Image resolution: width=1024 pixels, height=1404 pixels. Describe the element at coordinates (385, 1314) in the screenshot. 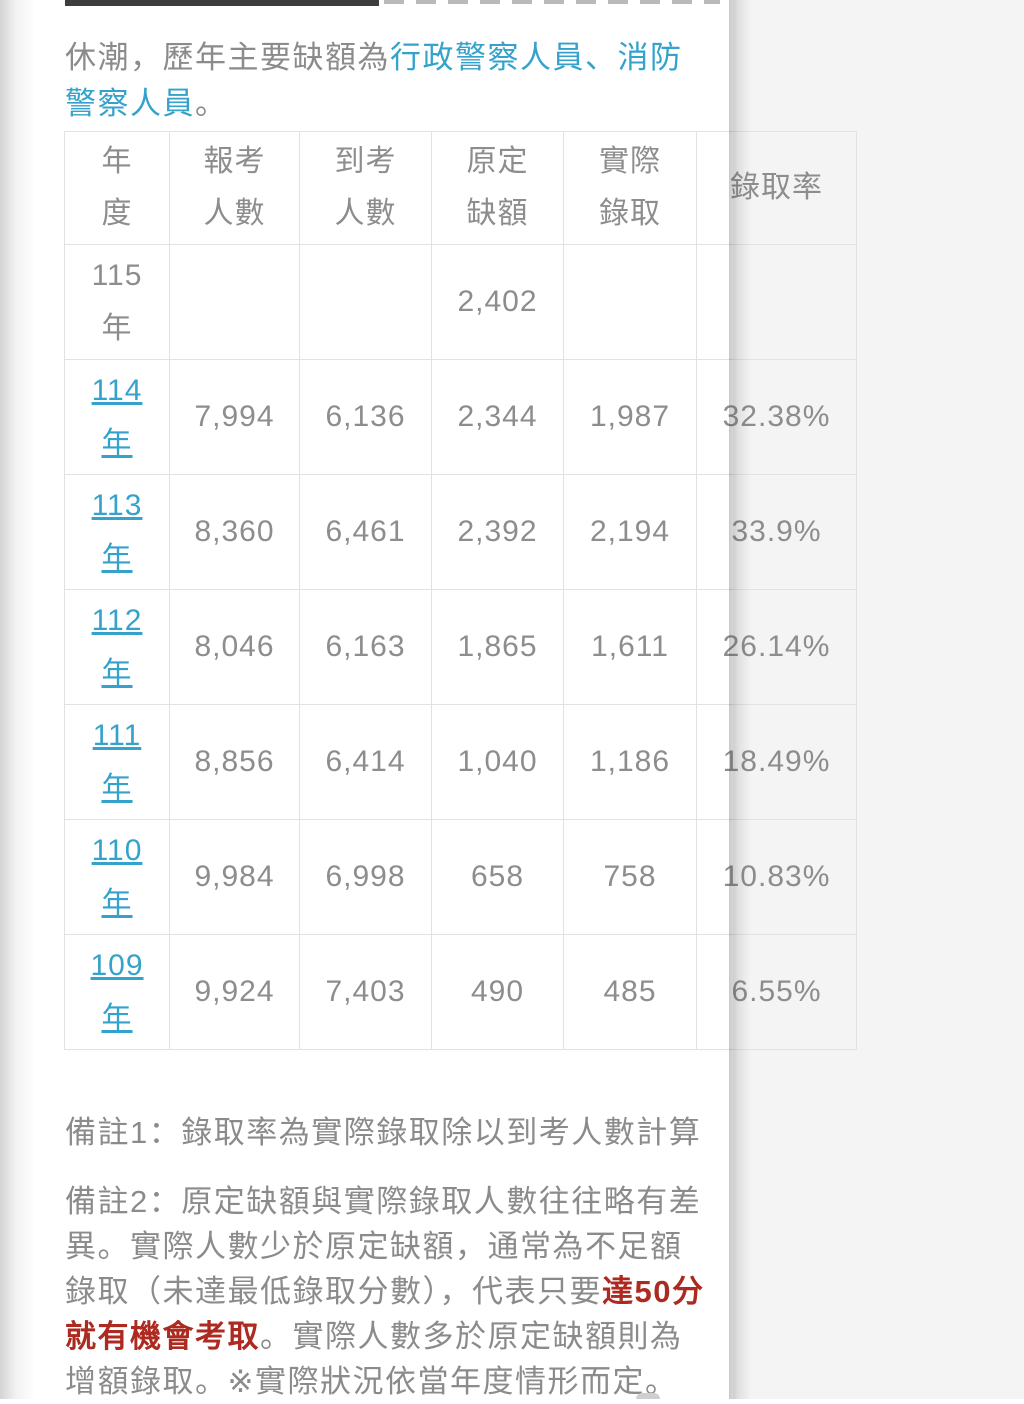

I see `note2-red-text: 達50分就有機會考取` at that location.